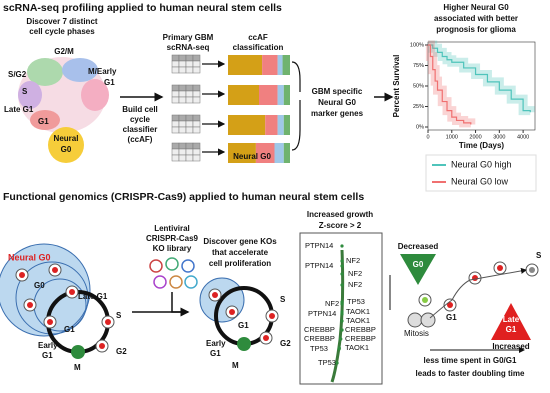  What do you see at coordinates (511, 329) in the screenshot?
I see `label: G1` at bounding box center [511, 329].